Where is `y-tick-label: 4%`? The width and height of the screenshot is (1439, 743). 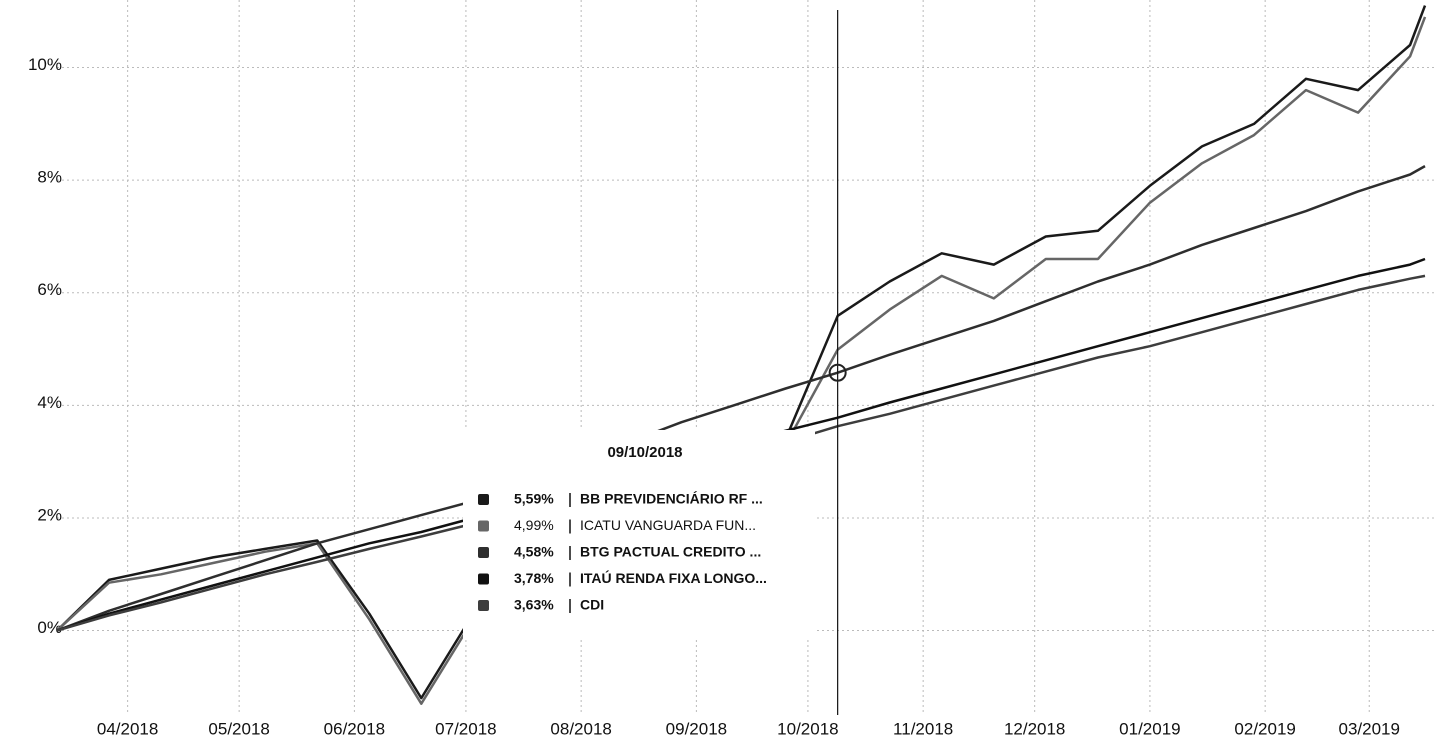 y-tick-label: 4% is located at coordinates (49, 402).